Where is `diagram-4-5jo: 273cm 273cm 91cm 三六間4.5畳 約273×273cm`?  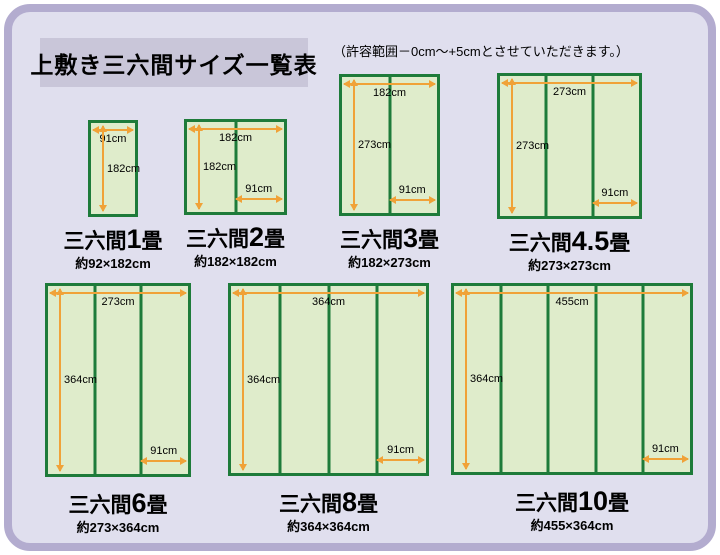 diagram-4-5jo: 273cm 273cm 91cm 三六間4.5畳 約273×273cm is located at coordinates (569, 172).